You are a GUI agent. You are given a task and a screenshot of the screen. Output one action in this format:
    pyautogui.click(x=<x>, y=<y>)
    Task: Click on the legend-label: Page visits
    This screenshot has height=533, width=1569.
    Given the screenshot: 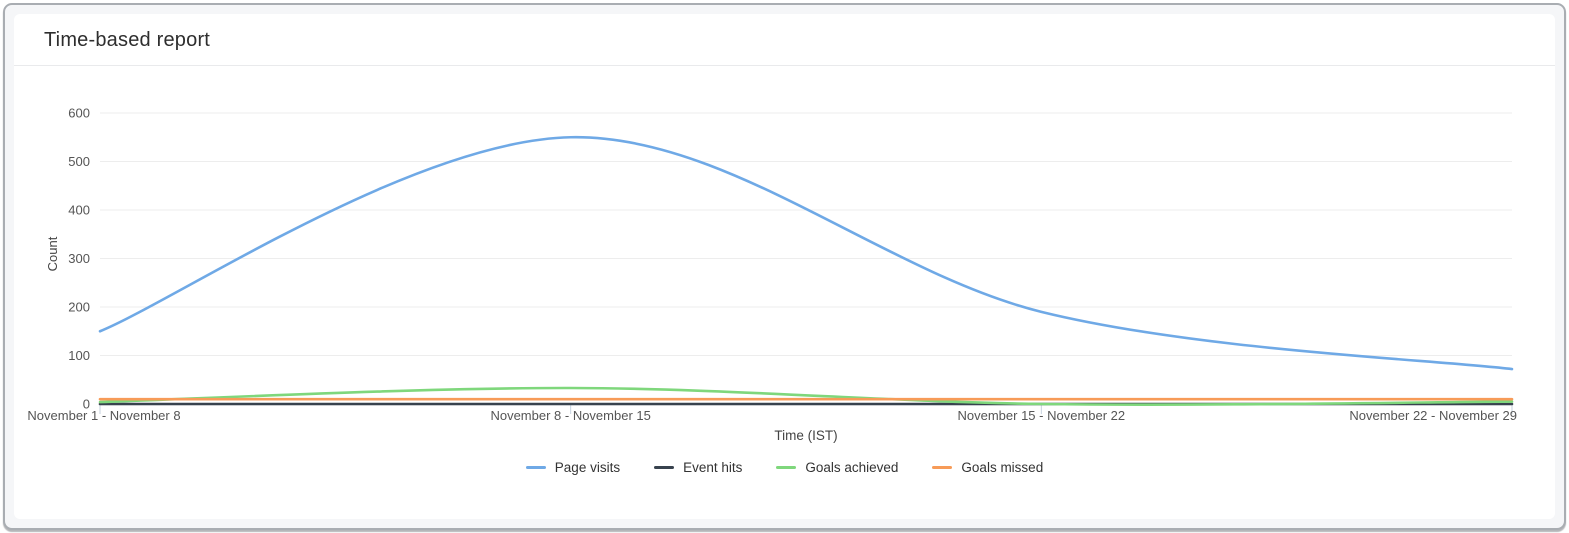 What is the action you would take?
    pyautogui.click(x=587, y=467)
    